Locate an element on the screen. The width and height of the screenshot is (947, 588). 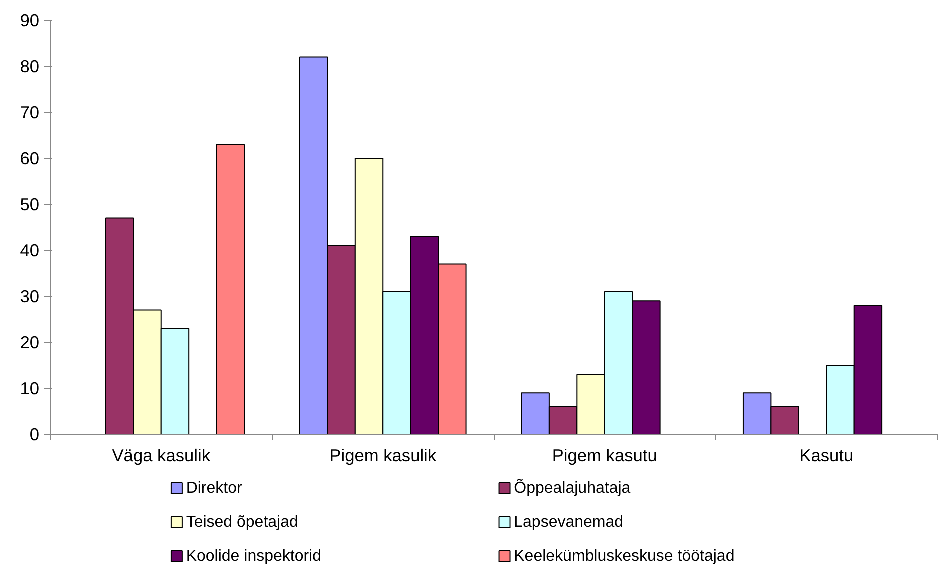
legend-label: Õppealajuhataja is located at coordinates (572, 487).